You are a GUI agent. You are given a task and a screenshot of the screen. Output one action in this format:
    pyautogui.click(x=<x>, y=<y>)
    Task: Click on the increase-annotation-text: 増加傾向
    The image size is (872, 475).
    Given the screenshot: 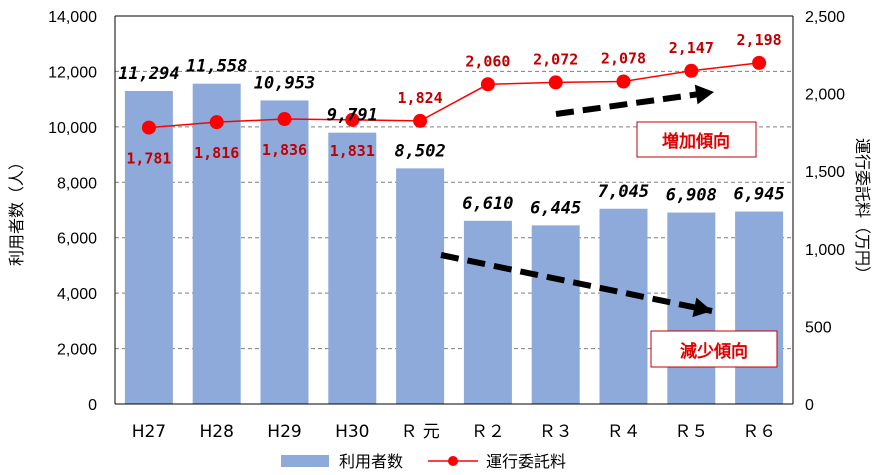 What is the action you would take?
    pyautogui.click(x=696, y=141)
    